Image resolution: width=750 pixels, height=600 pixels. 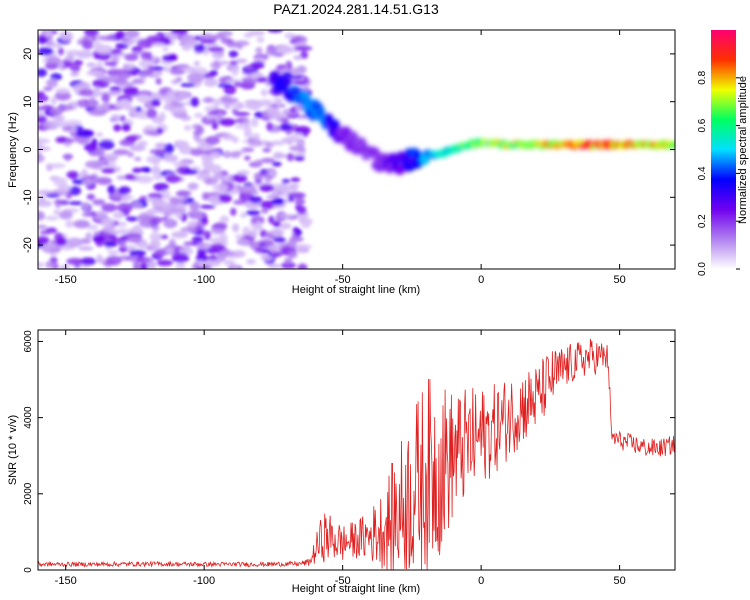 What do you see at coordinates (356, 9) in the screenshot?
I see `chart-title: PAZ1.2024.281.14.51.G13` at bounding box center [356, 9].